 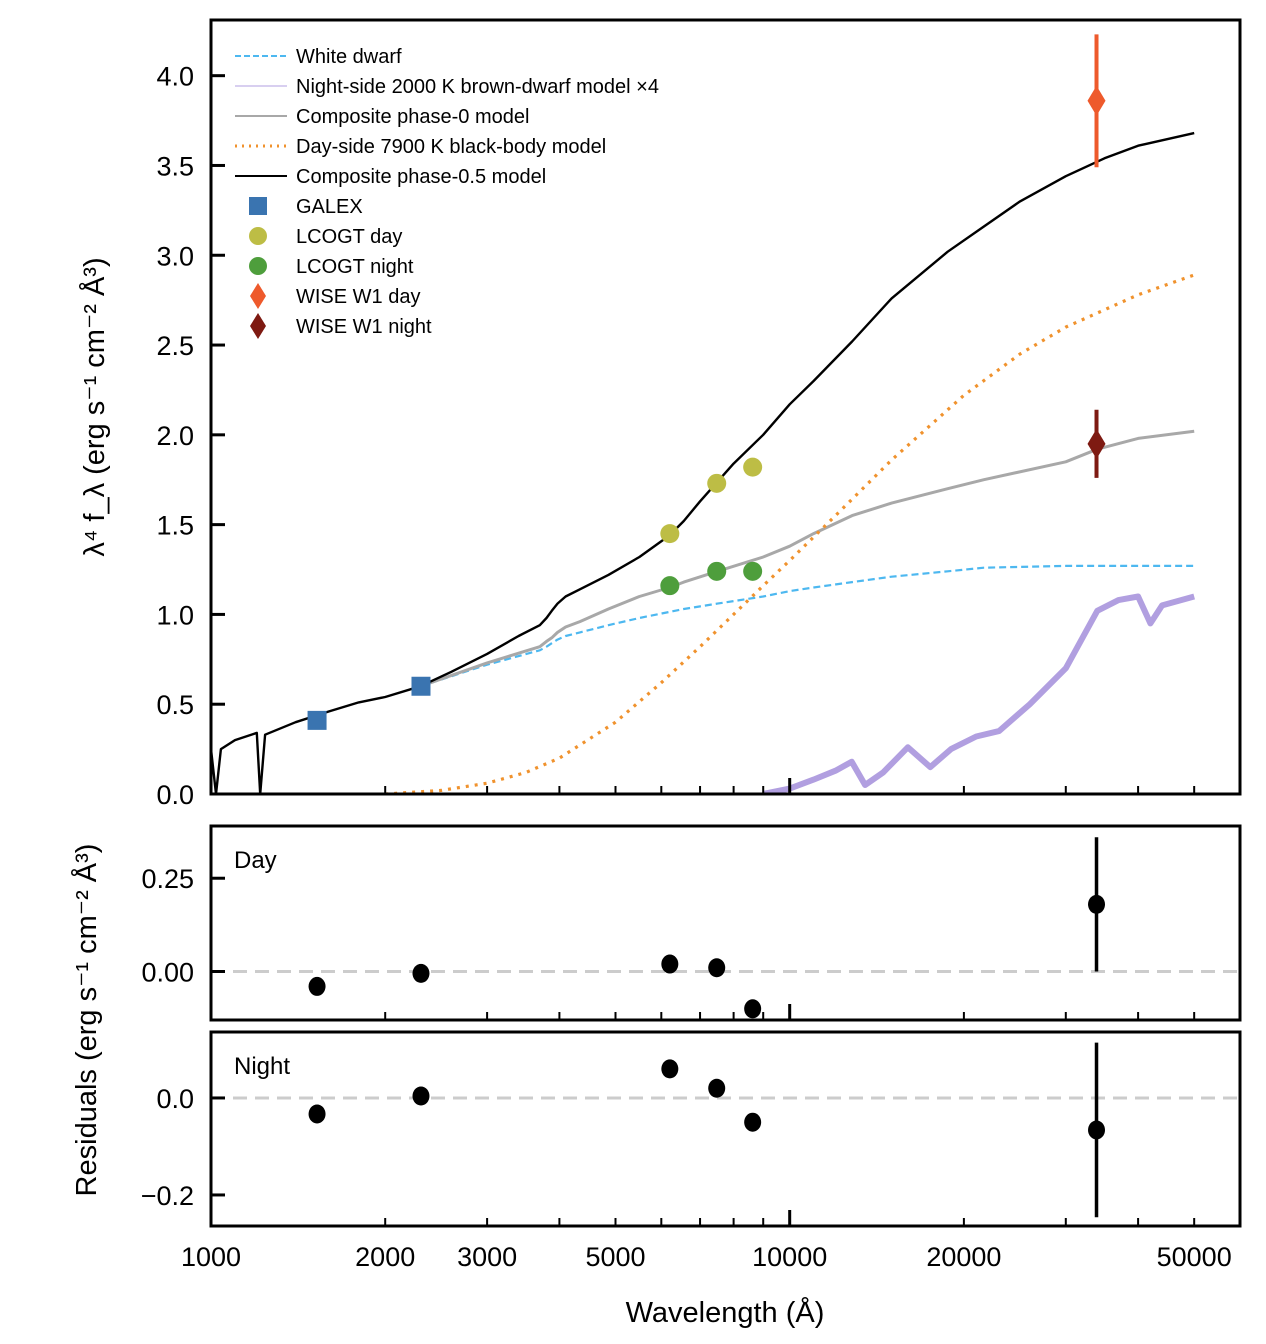 I want to click on x-tick-label: 5000, so click(x=615, y=1257).